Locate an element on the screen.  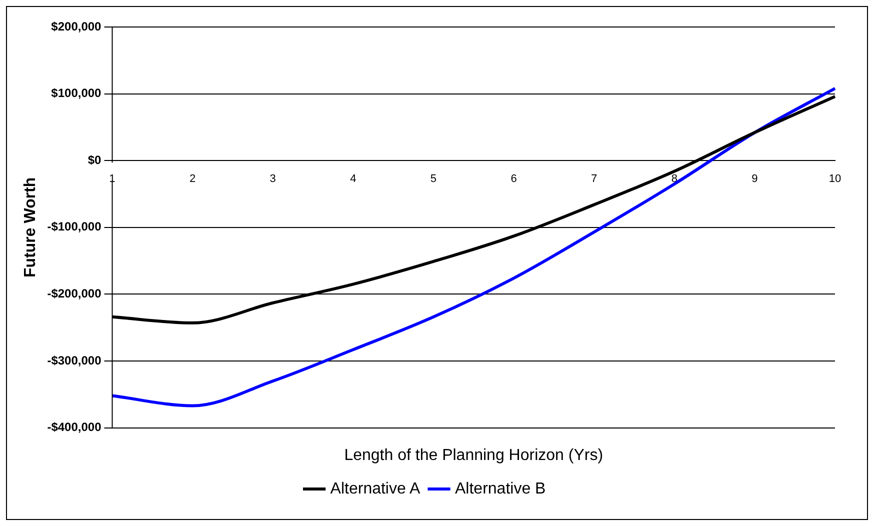
legend-label: Alternative B is located at coordinates (500, 489).